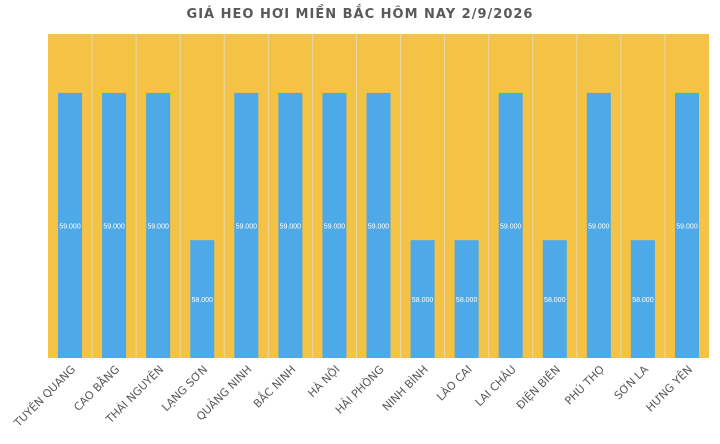  What do you see at coordinates (632, 383) in the screenshot?
I see `x-tick-label: SƠN LA` at bounding box center [632, 383].